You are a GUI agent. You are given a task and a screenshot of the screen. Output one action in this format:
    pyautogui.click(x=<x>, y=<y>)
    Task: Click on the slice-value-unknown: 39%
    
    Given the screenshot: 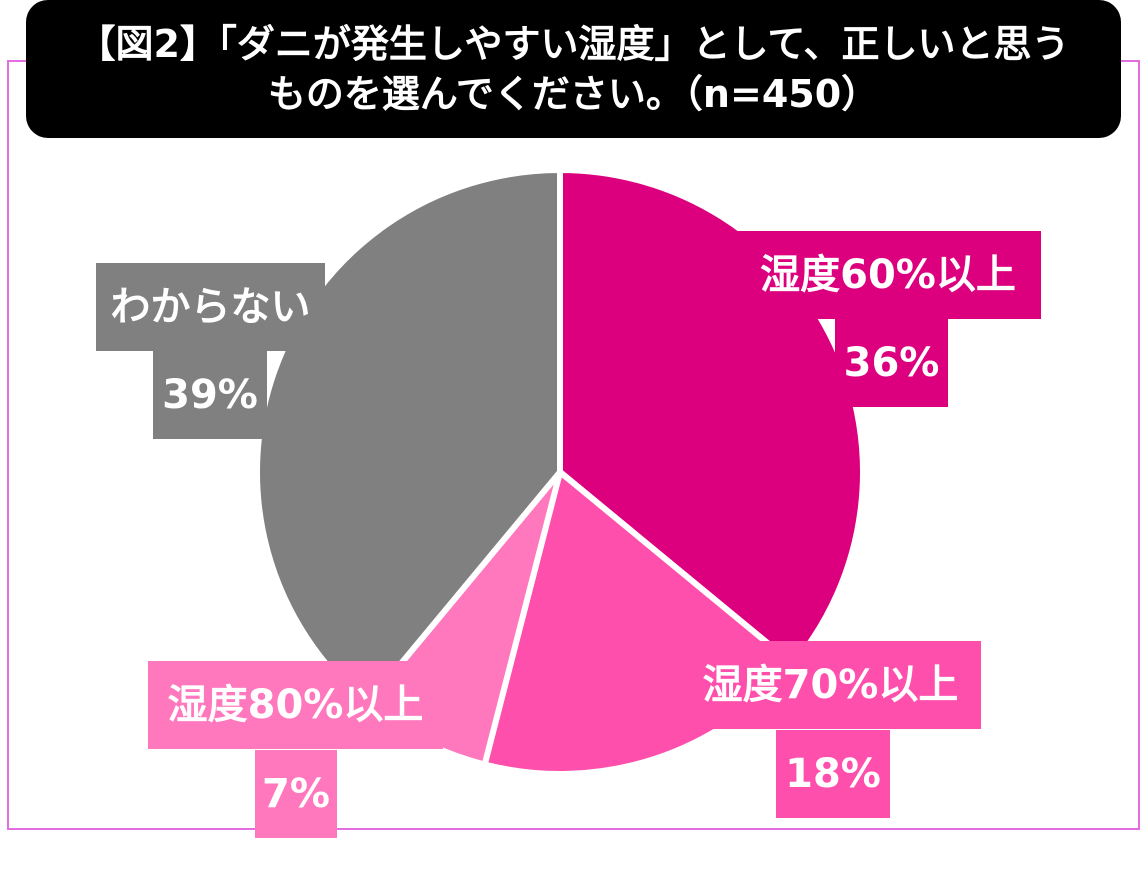 What is the action you would take?
    pyautogui.click(x=210, y=395)
    